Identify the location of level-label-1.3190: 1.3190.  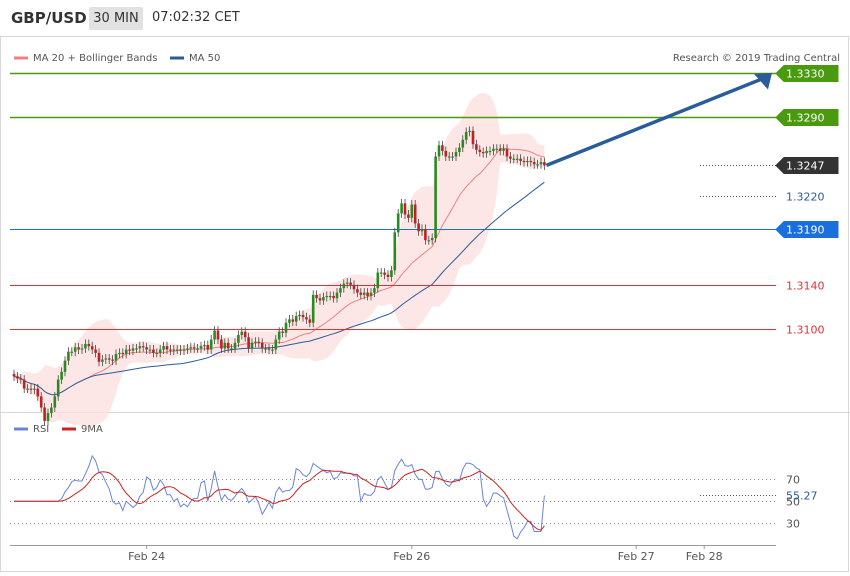
(807, 229).